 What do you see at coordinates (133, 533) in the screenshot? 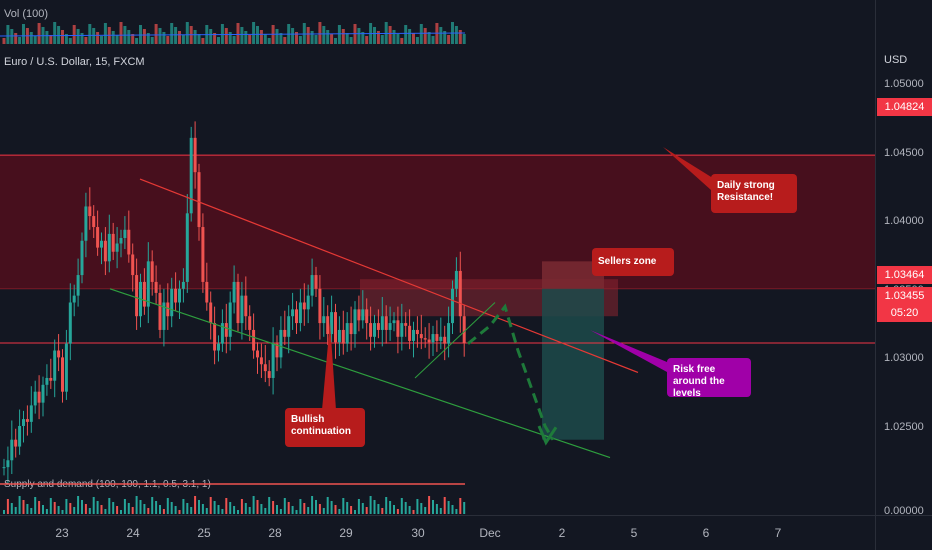
I see `time-tick-label: 24` at bounding box center [133, 533].